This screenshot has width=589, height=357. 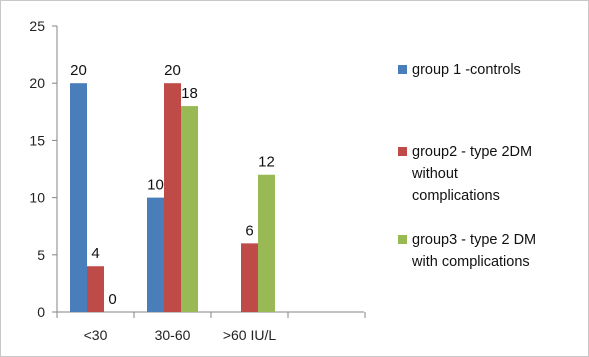 What do you see at coordinates (466, 70) in the screenshot?
I see `legend-label: group 1 -controls` at bounding box center [466, 70].